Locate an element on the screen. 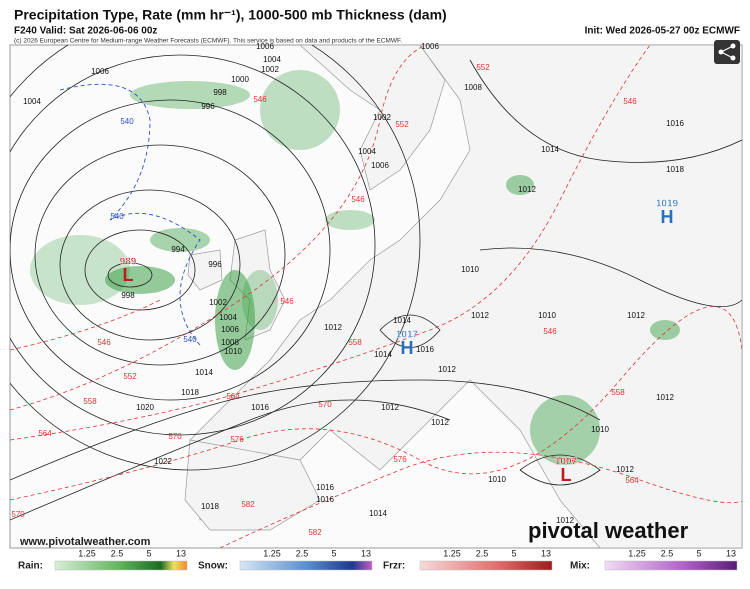  init-time: Init: Wed 2026-05-27 00z ECMWF is located at coordinates (662, 31).